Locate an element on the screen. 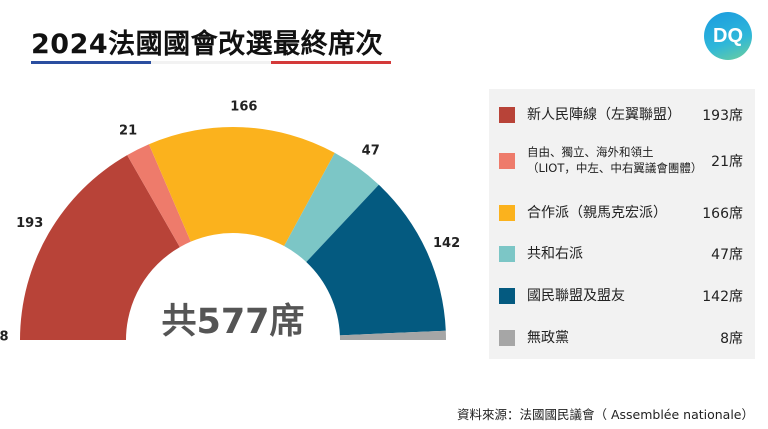 The width and height of the screenshot is (768, 429). legend-item: 國民聯盟及盟友 142席 is located at coordinates (621, 296).